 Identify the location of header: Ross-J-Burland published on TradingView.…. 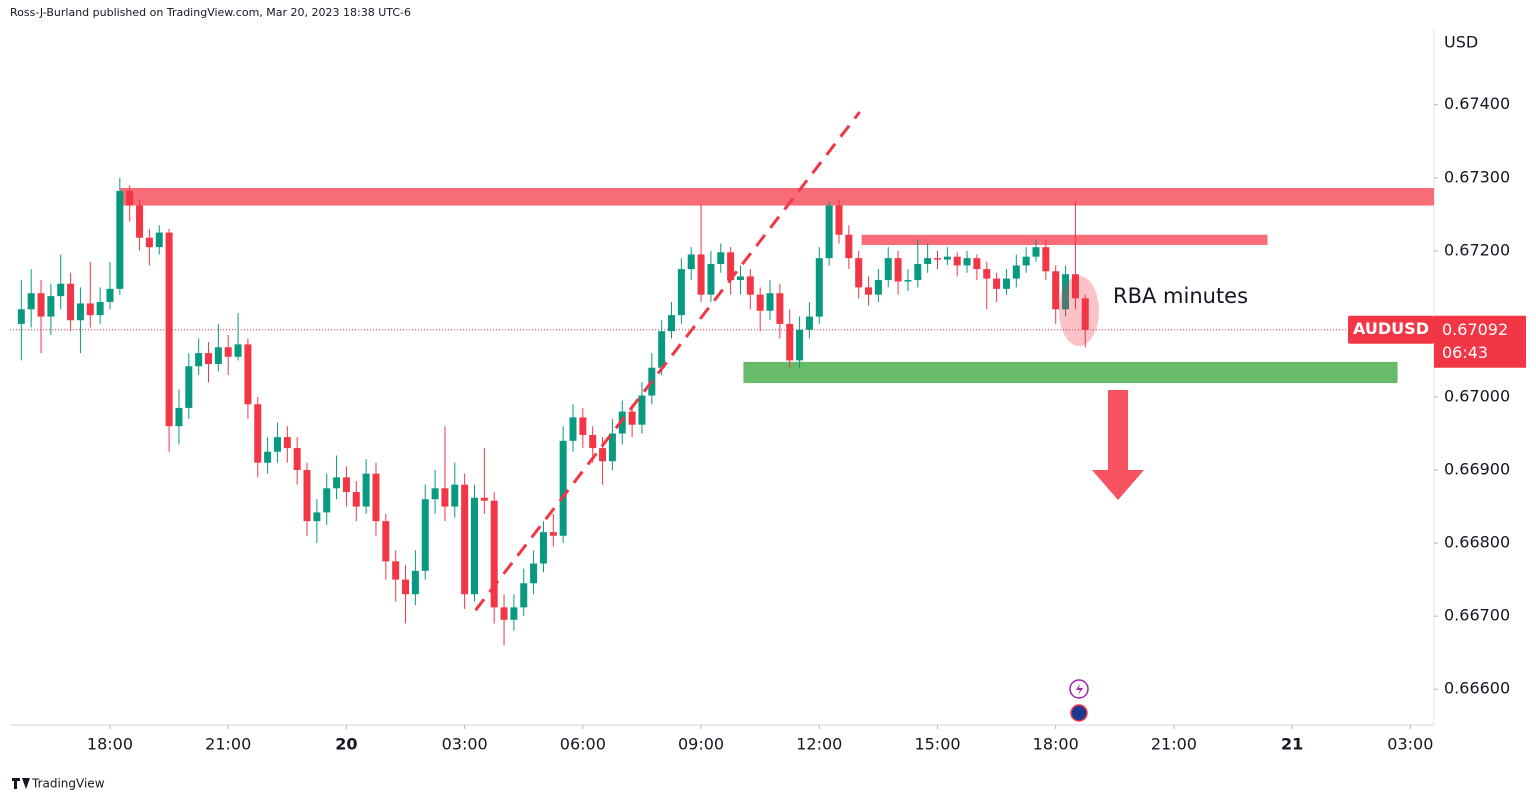
(210, 12).